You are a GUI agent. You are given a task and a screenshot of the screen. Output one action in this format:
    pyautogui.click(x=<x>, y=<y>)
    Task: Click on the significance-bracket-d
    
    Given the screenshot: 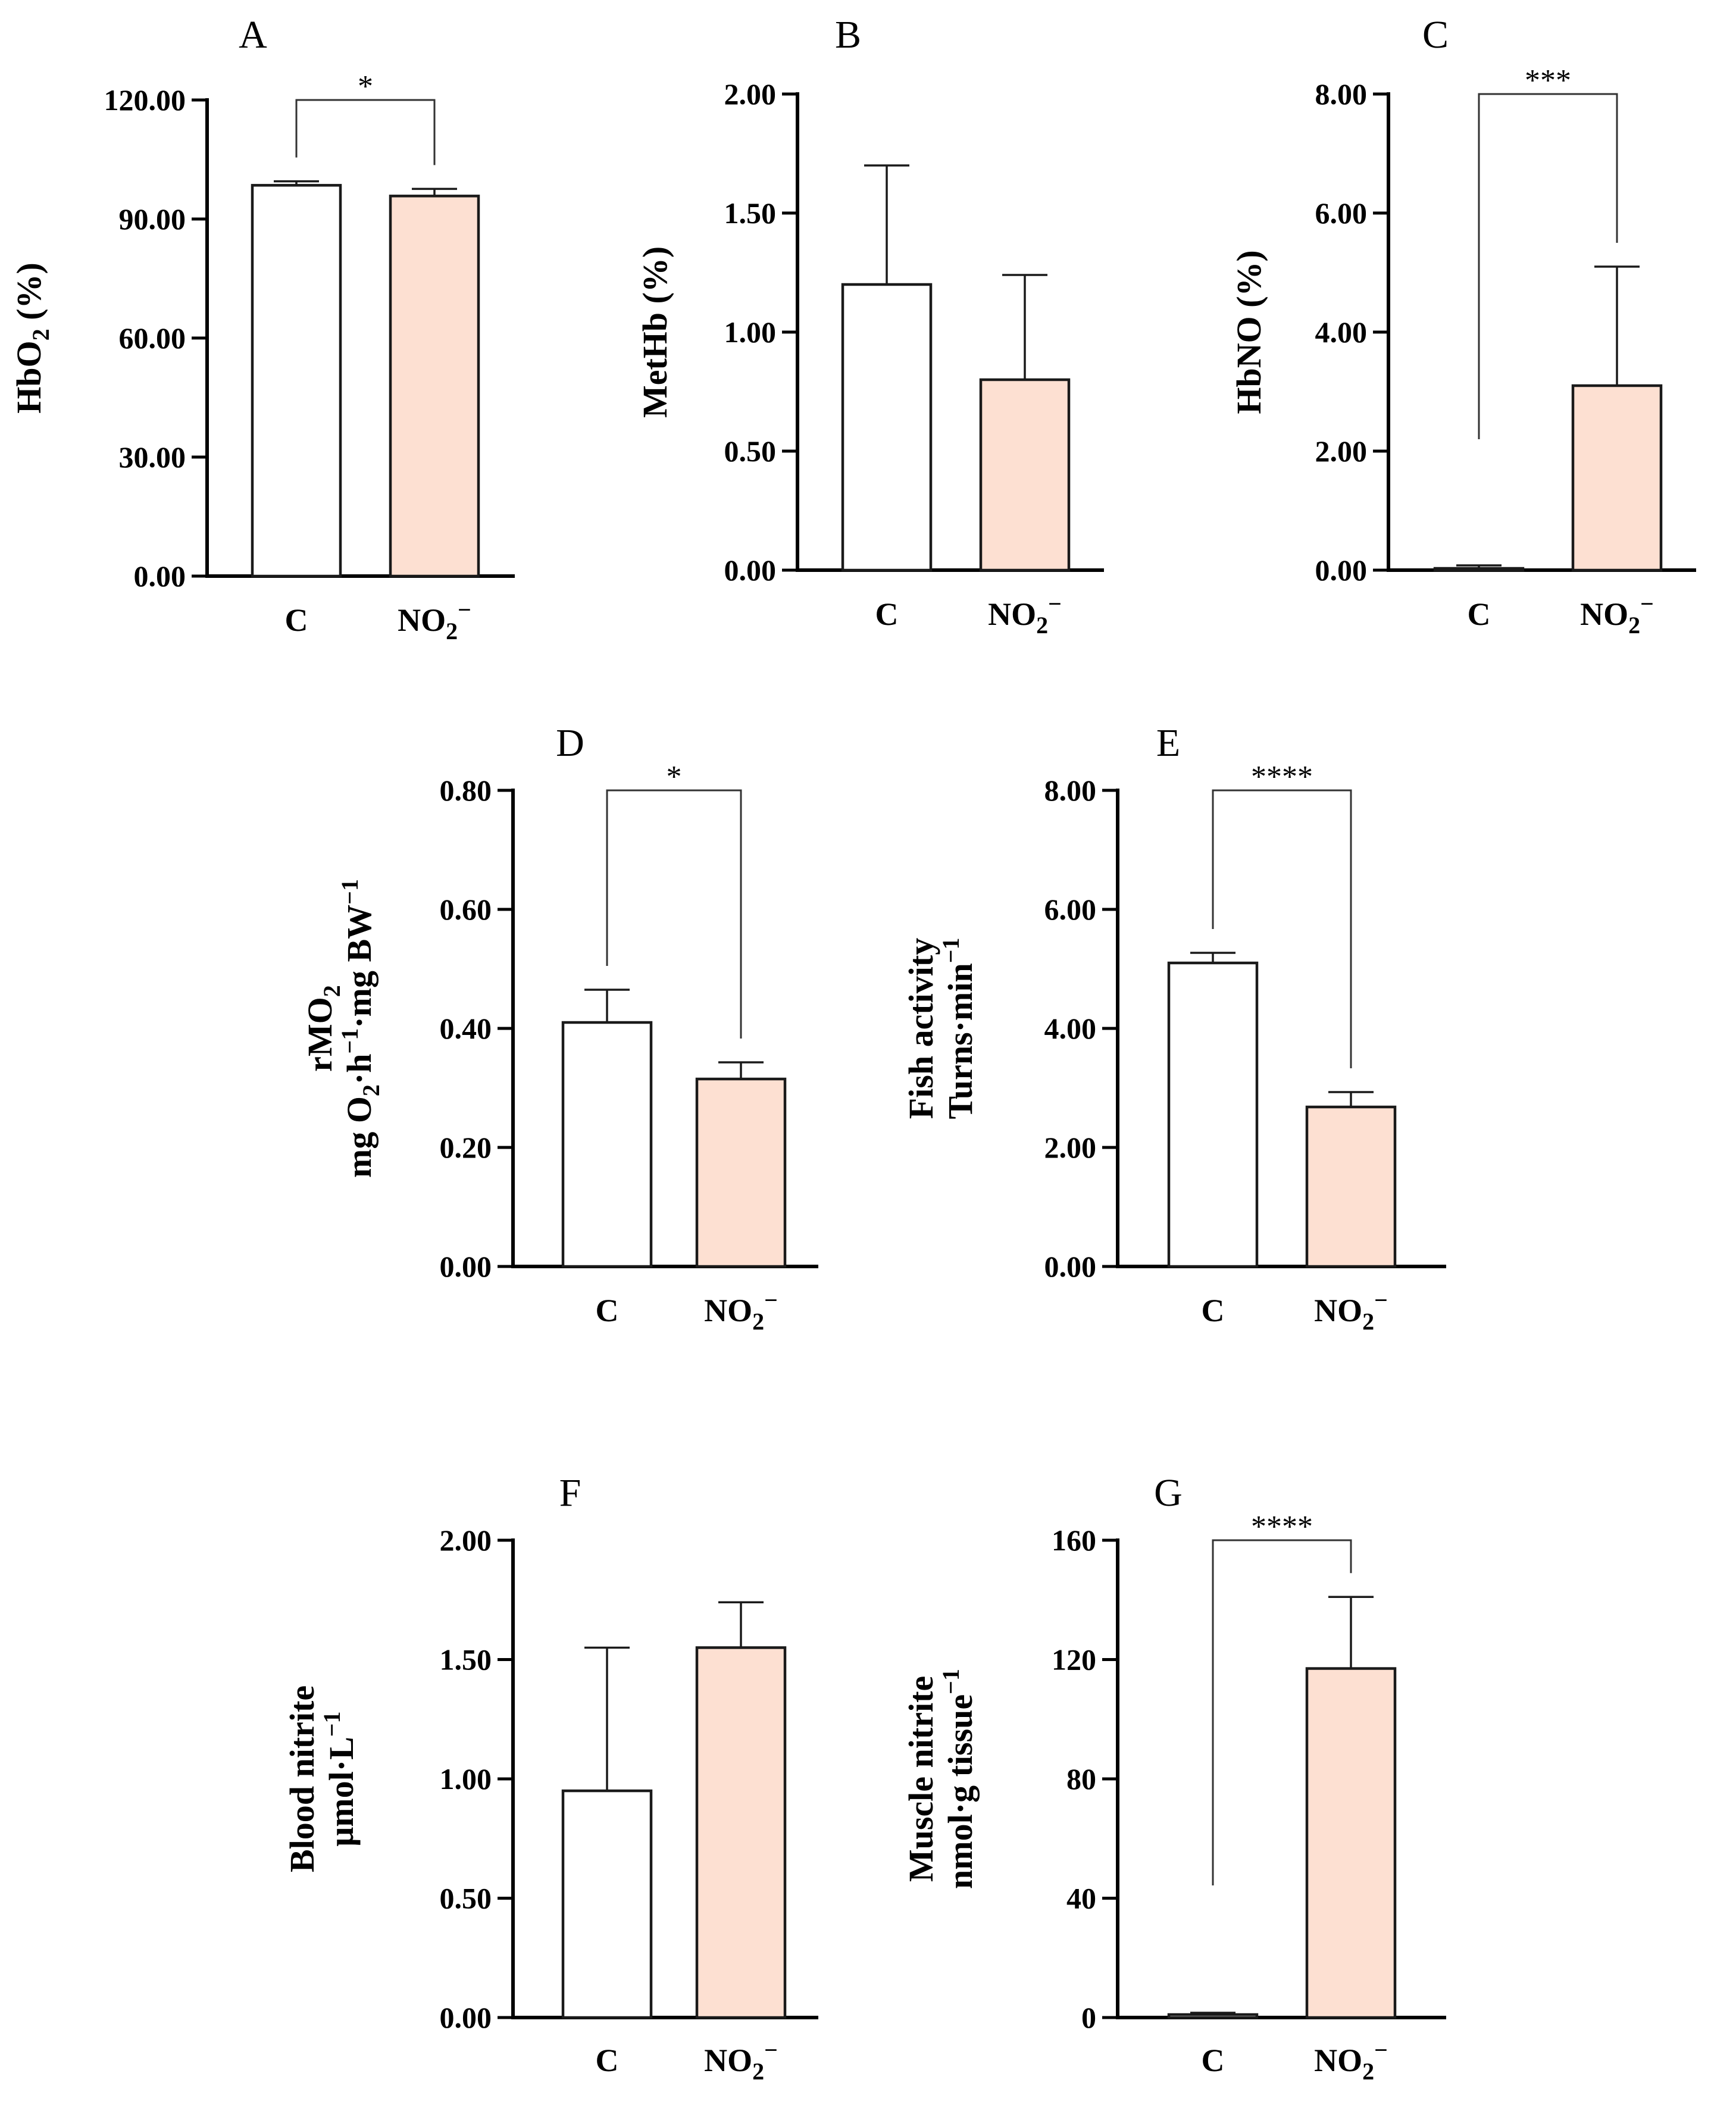 What is the action you would take?
    pyautogui.click(x=674, y=914)
    